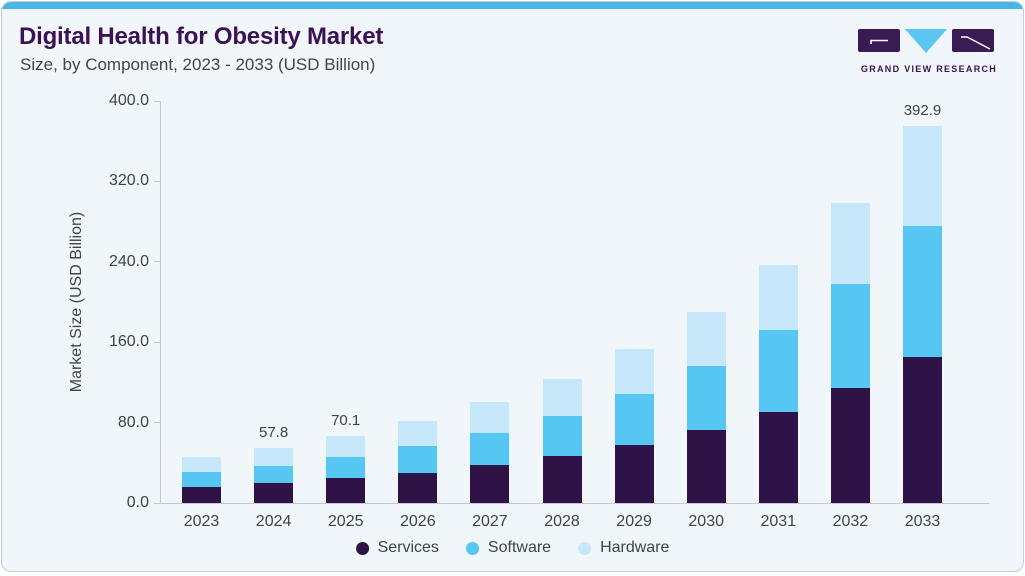  What do you see at coordinates (778, 297) in the screenshot?
I see `bar-segment-2031-hardware` at bounding box center [778, 297].